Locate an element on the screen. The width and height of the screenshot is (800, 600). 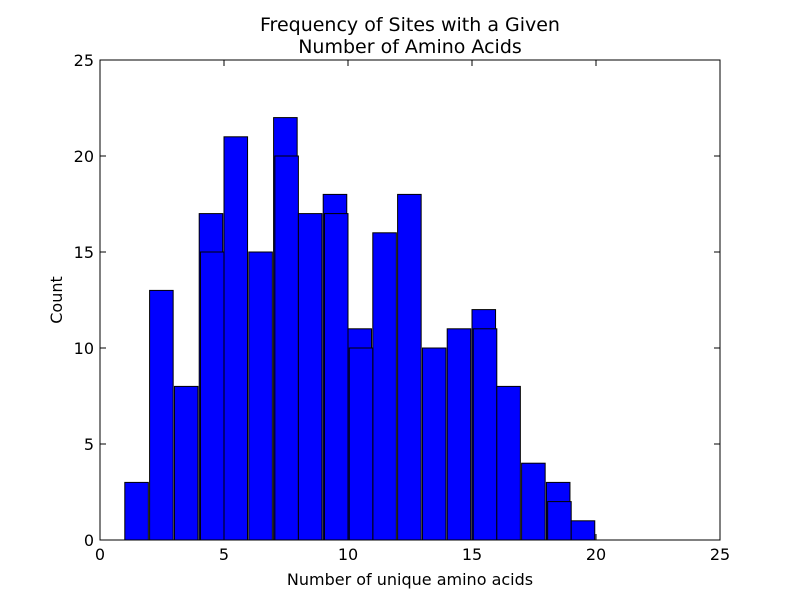
x-tick-label: 25 is located at coordinates (720, 554).